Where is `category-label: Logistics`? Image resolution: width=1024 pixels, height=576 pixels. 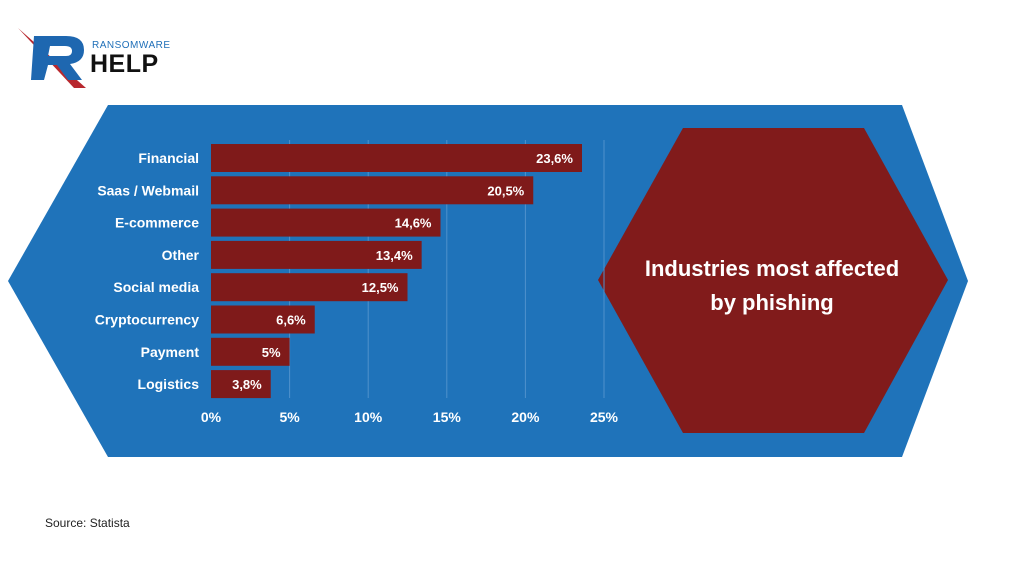
category-label: Logistics is located at coordinates (169, 384).